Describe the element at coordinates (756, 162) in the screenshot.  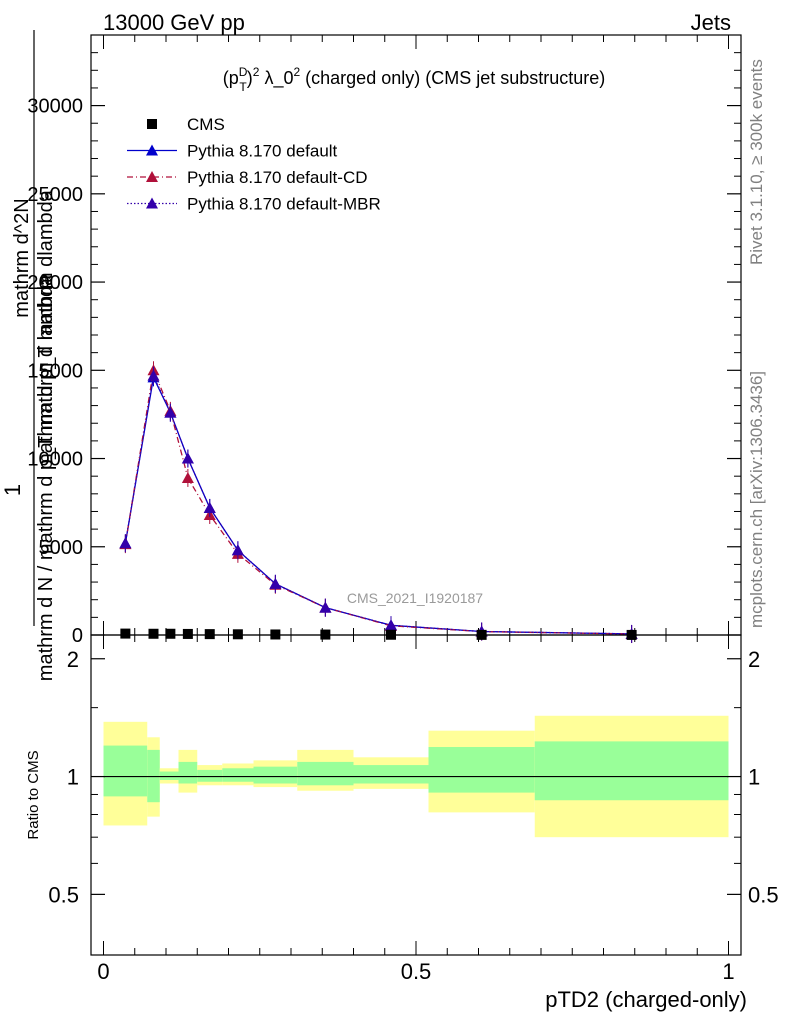
I see `rivet-label: Rivet 3.1.10, ≥ 300k events` at that location.